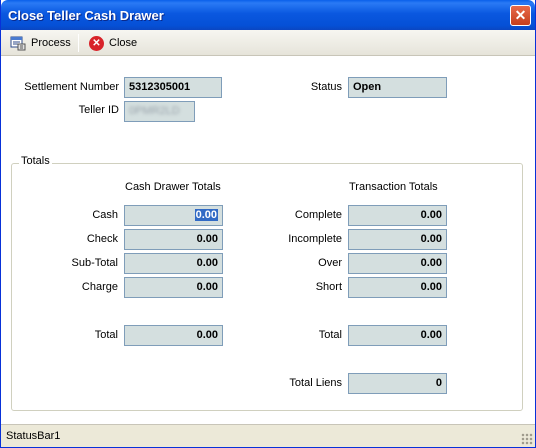  Describe the element at coordinates (206, 215) in the screenshot. I see `cash-value: 0.00` at that location.